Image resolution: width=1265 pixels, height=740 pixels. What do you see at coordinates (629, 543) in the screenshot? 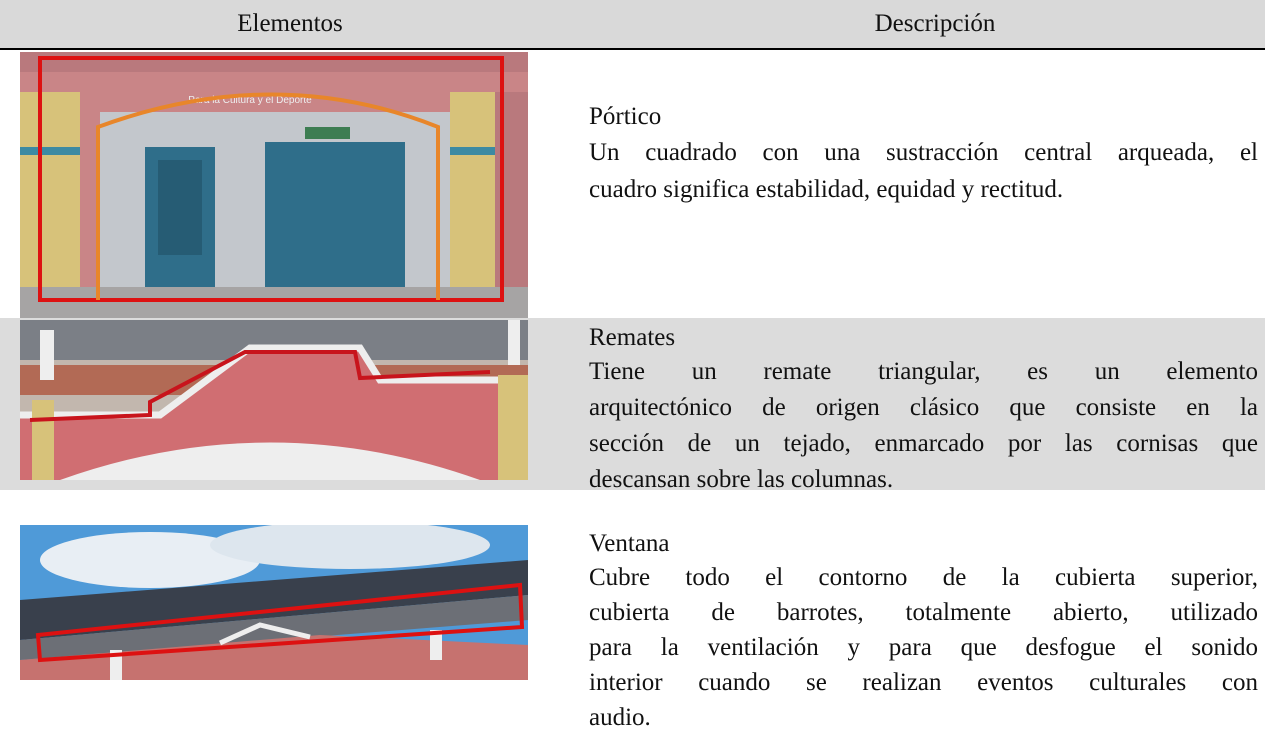
I see `element-name: Ventana` at bounding box center [629, 543].